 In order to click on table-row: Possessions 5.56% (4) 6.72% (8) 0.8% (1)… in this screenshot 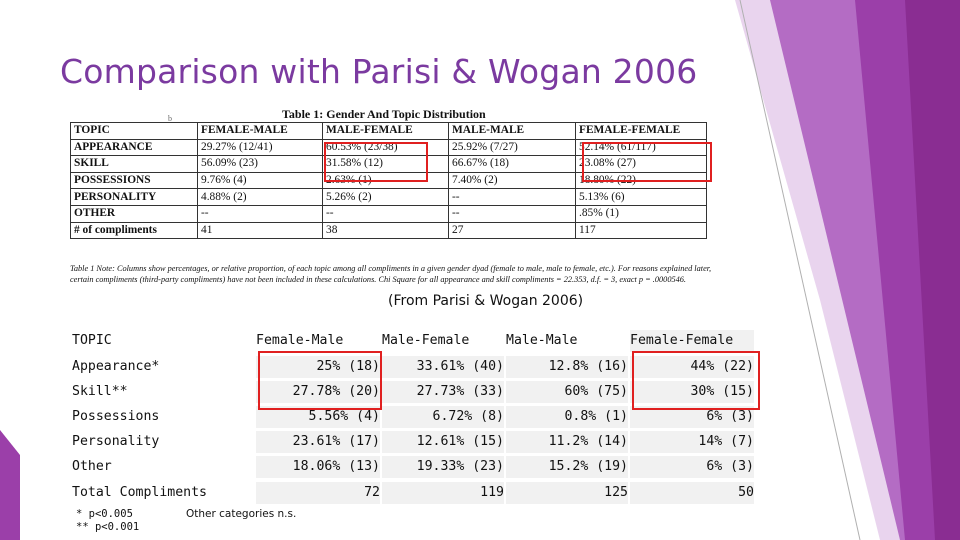, I will do `click(413, 418)`.